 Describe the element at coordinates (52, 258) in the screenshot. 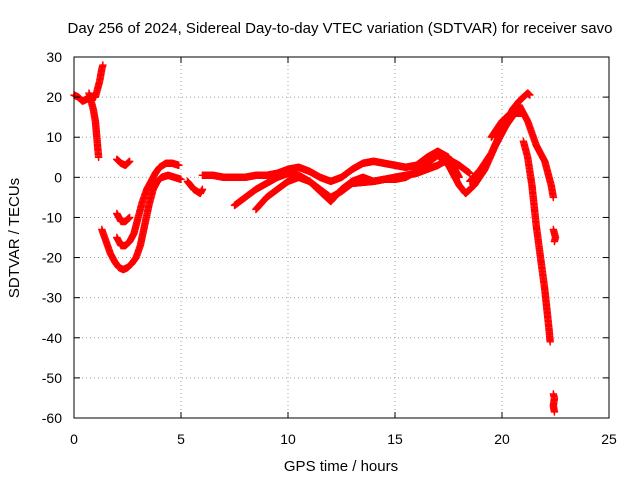

I see `y-tick-label: -20` at that location.